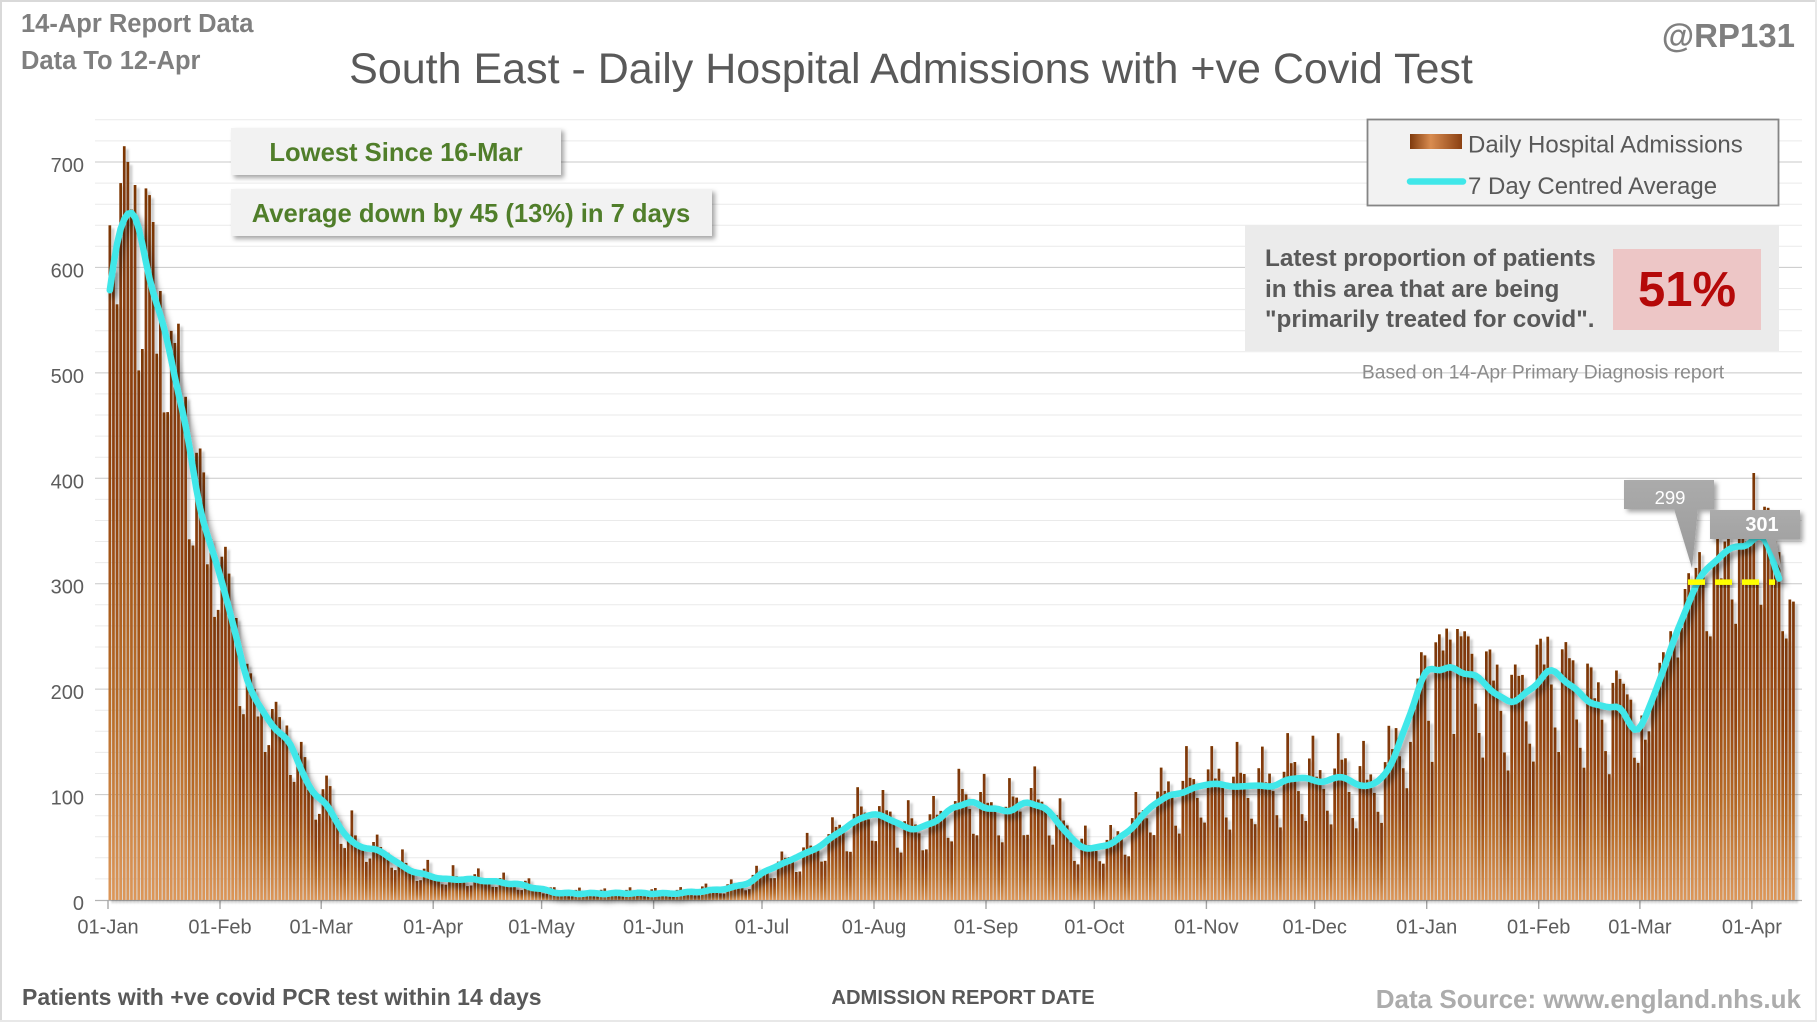 This screenshot has height=1022, width=1817. Describe the element at coordinates (1589, 999) in the screenshot. I see `svg-text:Data Source: www.england.nhs.u: Data Source: www.england.nhs.uk` at that location.